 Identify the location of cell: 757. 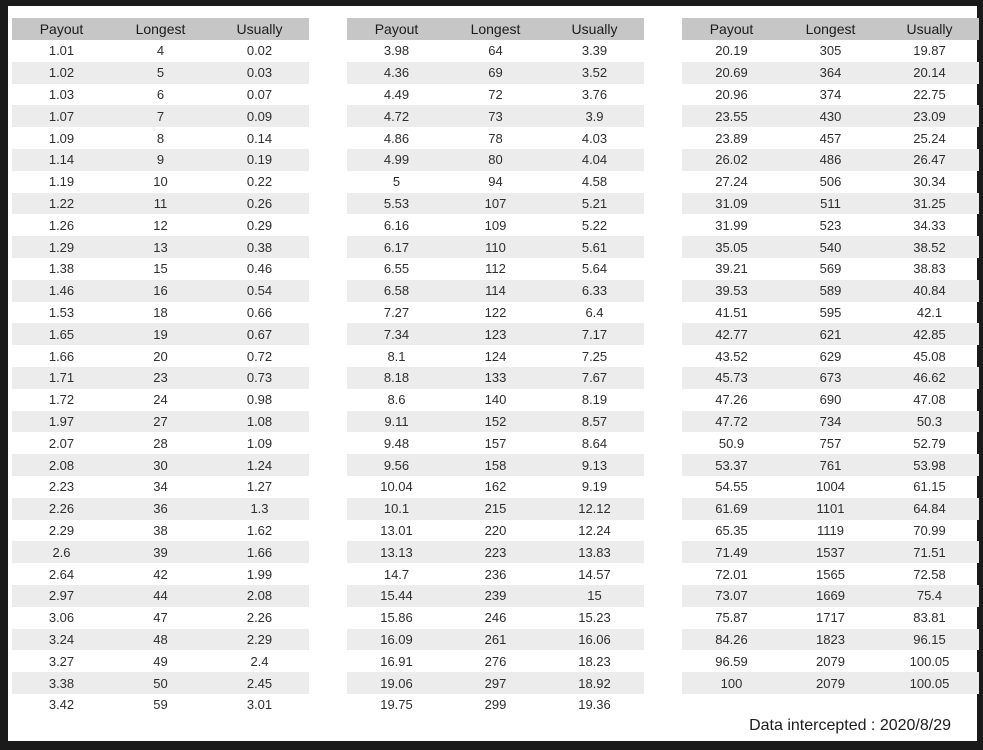
(830, 443).